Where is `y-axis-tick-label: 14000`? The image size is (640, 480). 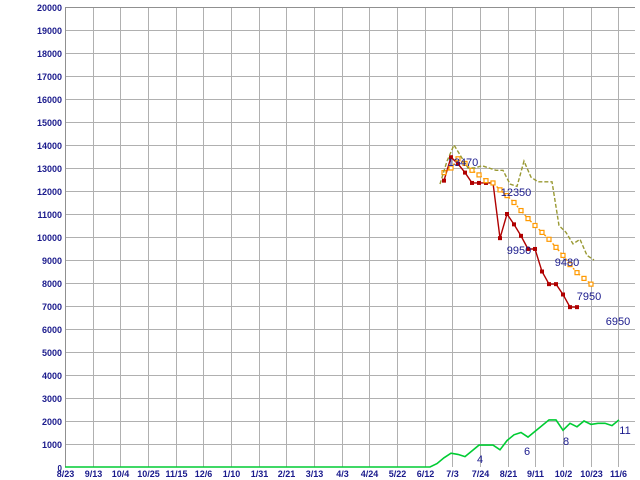 y-axis-tick-label: 14000 is located at coordinates (49, 146).